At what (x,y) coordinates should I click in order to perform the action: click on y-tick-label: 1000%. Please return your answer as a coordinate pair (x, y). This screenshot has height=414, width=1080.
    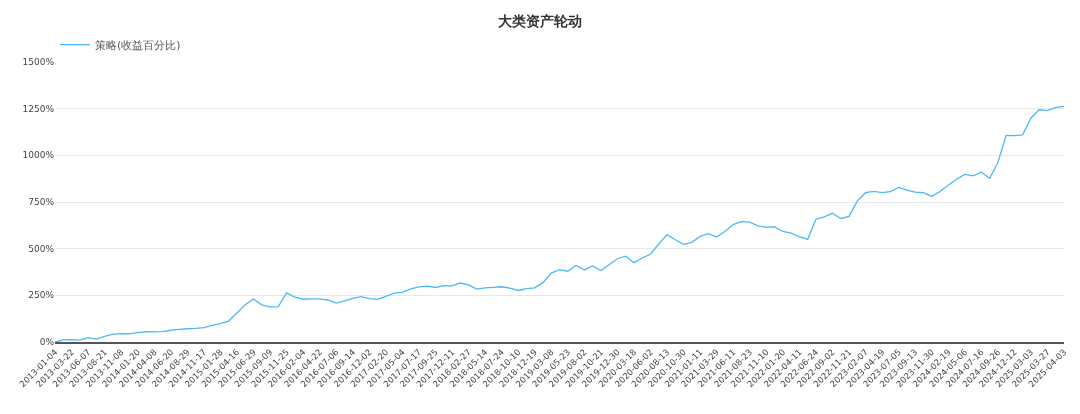
    Looking at the image, I should click on (38, 155).